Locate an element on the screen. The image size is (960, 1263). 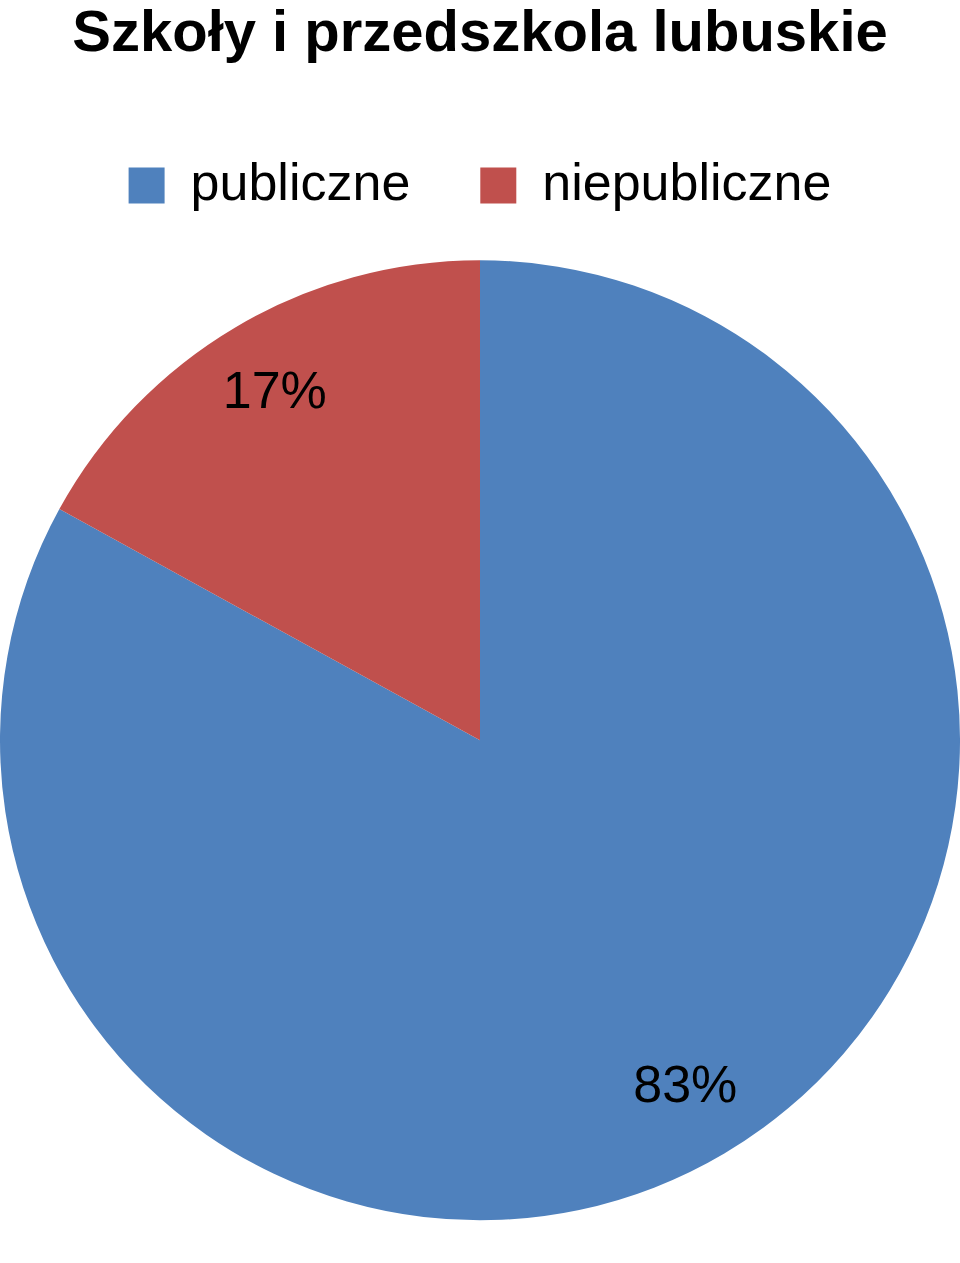
legend-label: publiczne is located at coordinates (300, 181).